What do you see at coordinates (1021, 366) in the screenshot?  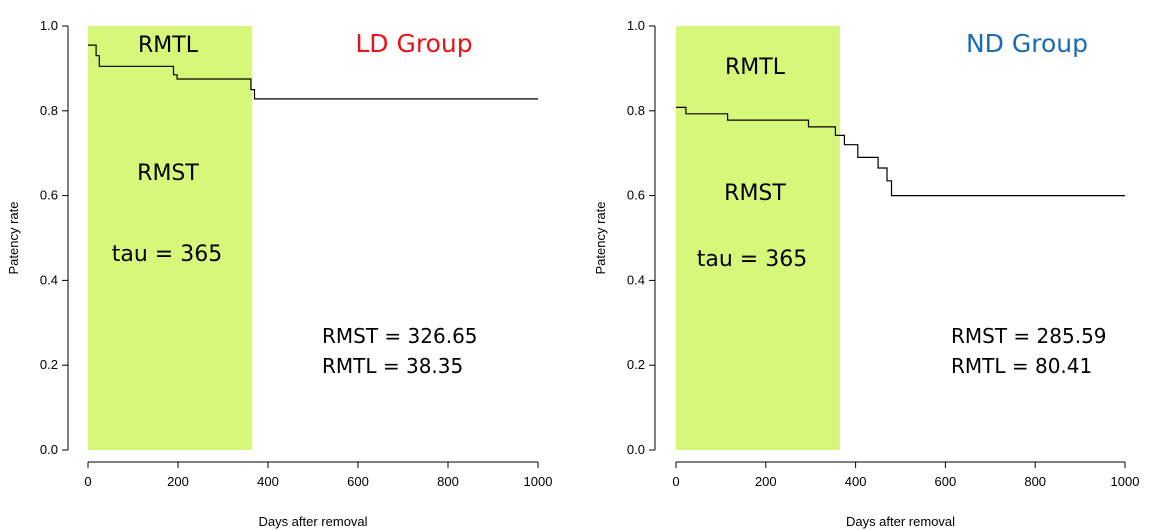 I see `rmtl-value-text: RMTL = 80.41` at bounding box center [1021, 366].